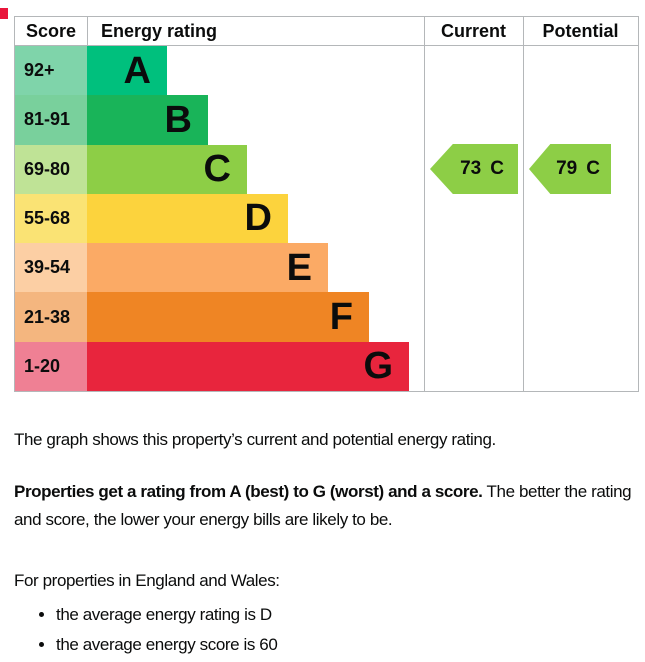 The height and width of the screenshot is (662, 645). Describe the element at coordinates (166, 615) in the screenshot. I see `average-rating-item: the average energy rating is D` at that location.